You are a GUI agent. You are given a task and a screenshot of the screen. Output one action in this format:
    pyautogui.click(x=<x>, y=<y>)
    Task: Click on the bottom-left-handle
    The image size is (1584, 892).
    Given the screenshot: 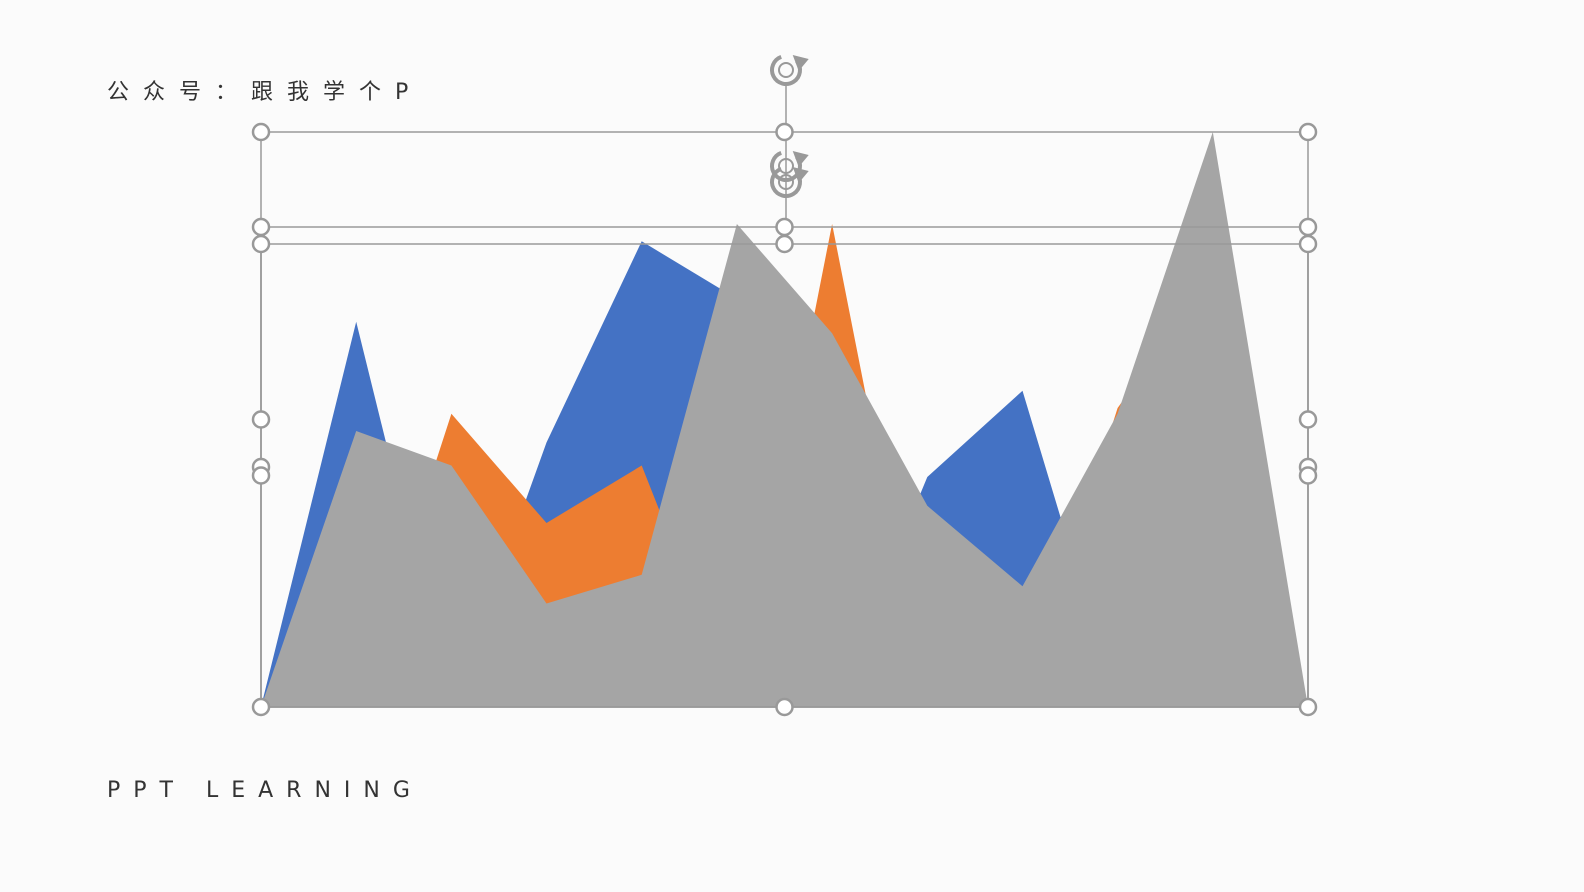 What is the action you would take?
    pyautogui.click(x=261, y=707)
    